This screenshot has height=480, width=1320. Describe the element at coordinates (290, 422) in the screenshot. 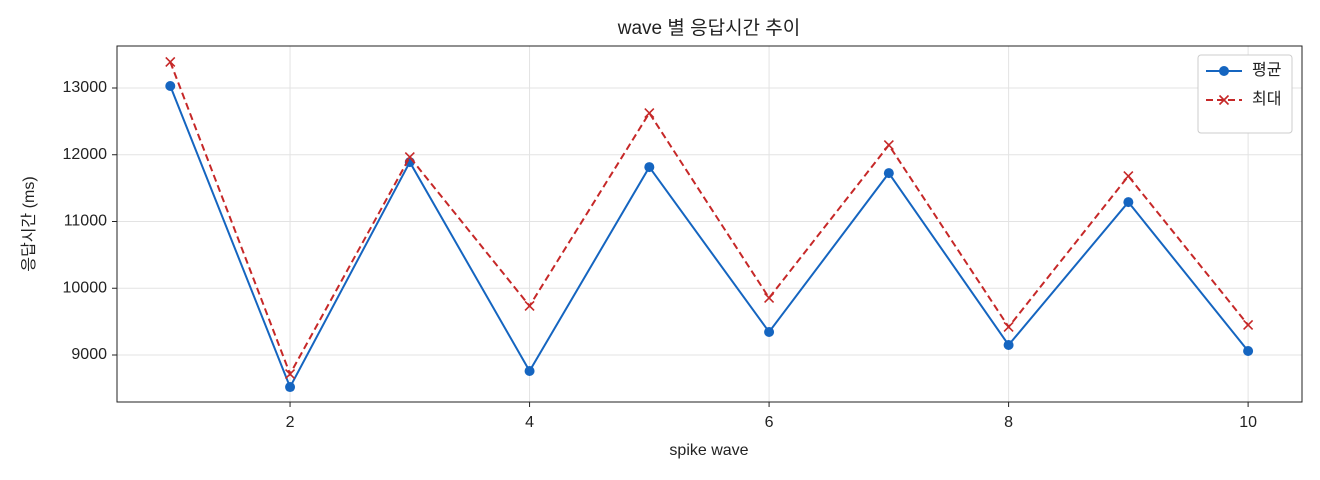

I see `x-tick-label: 2` at that location.